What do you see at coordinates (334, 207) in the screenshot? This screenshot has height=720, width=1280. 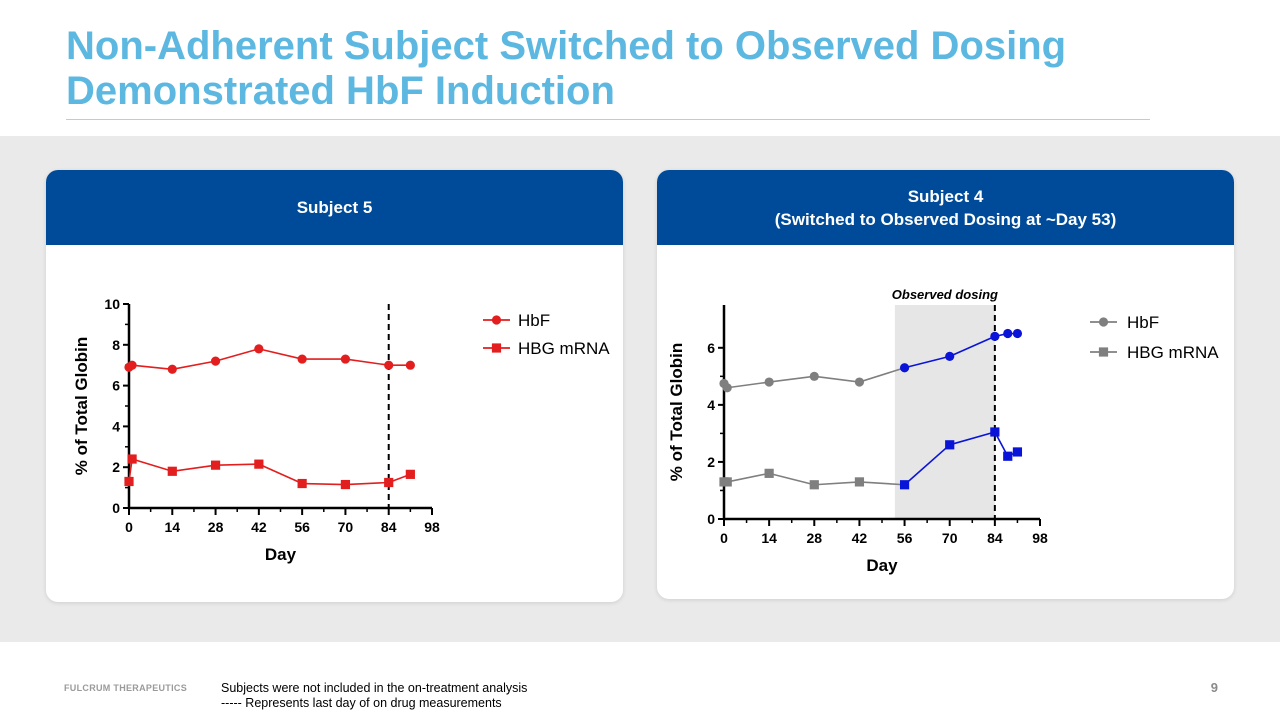 I see `subject5-header-line1: Subject 5` at bounding box center [334, 207].